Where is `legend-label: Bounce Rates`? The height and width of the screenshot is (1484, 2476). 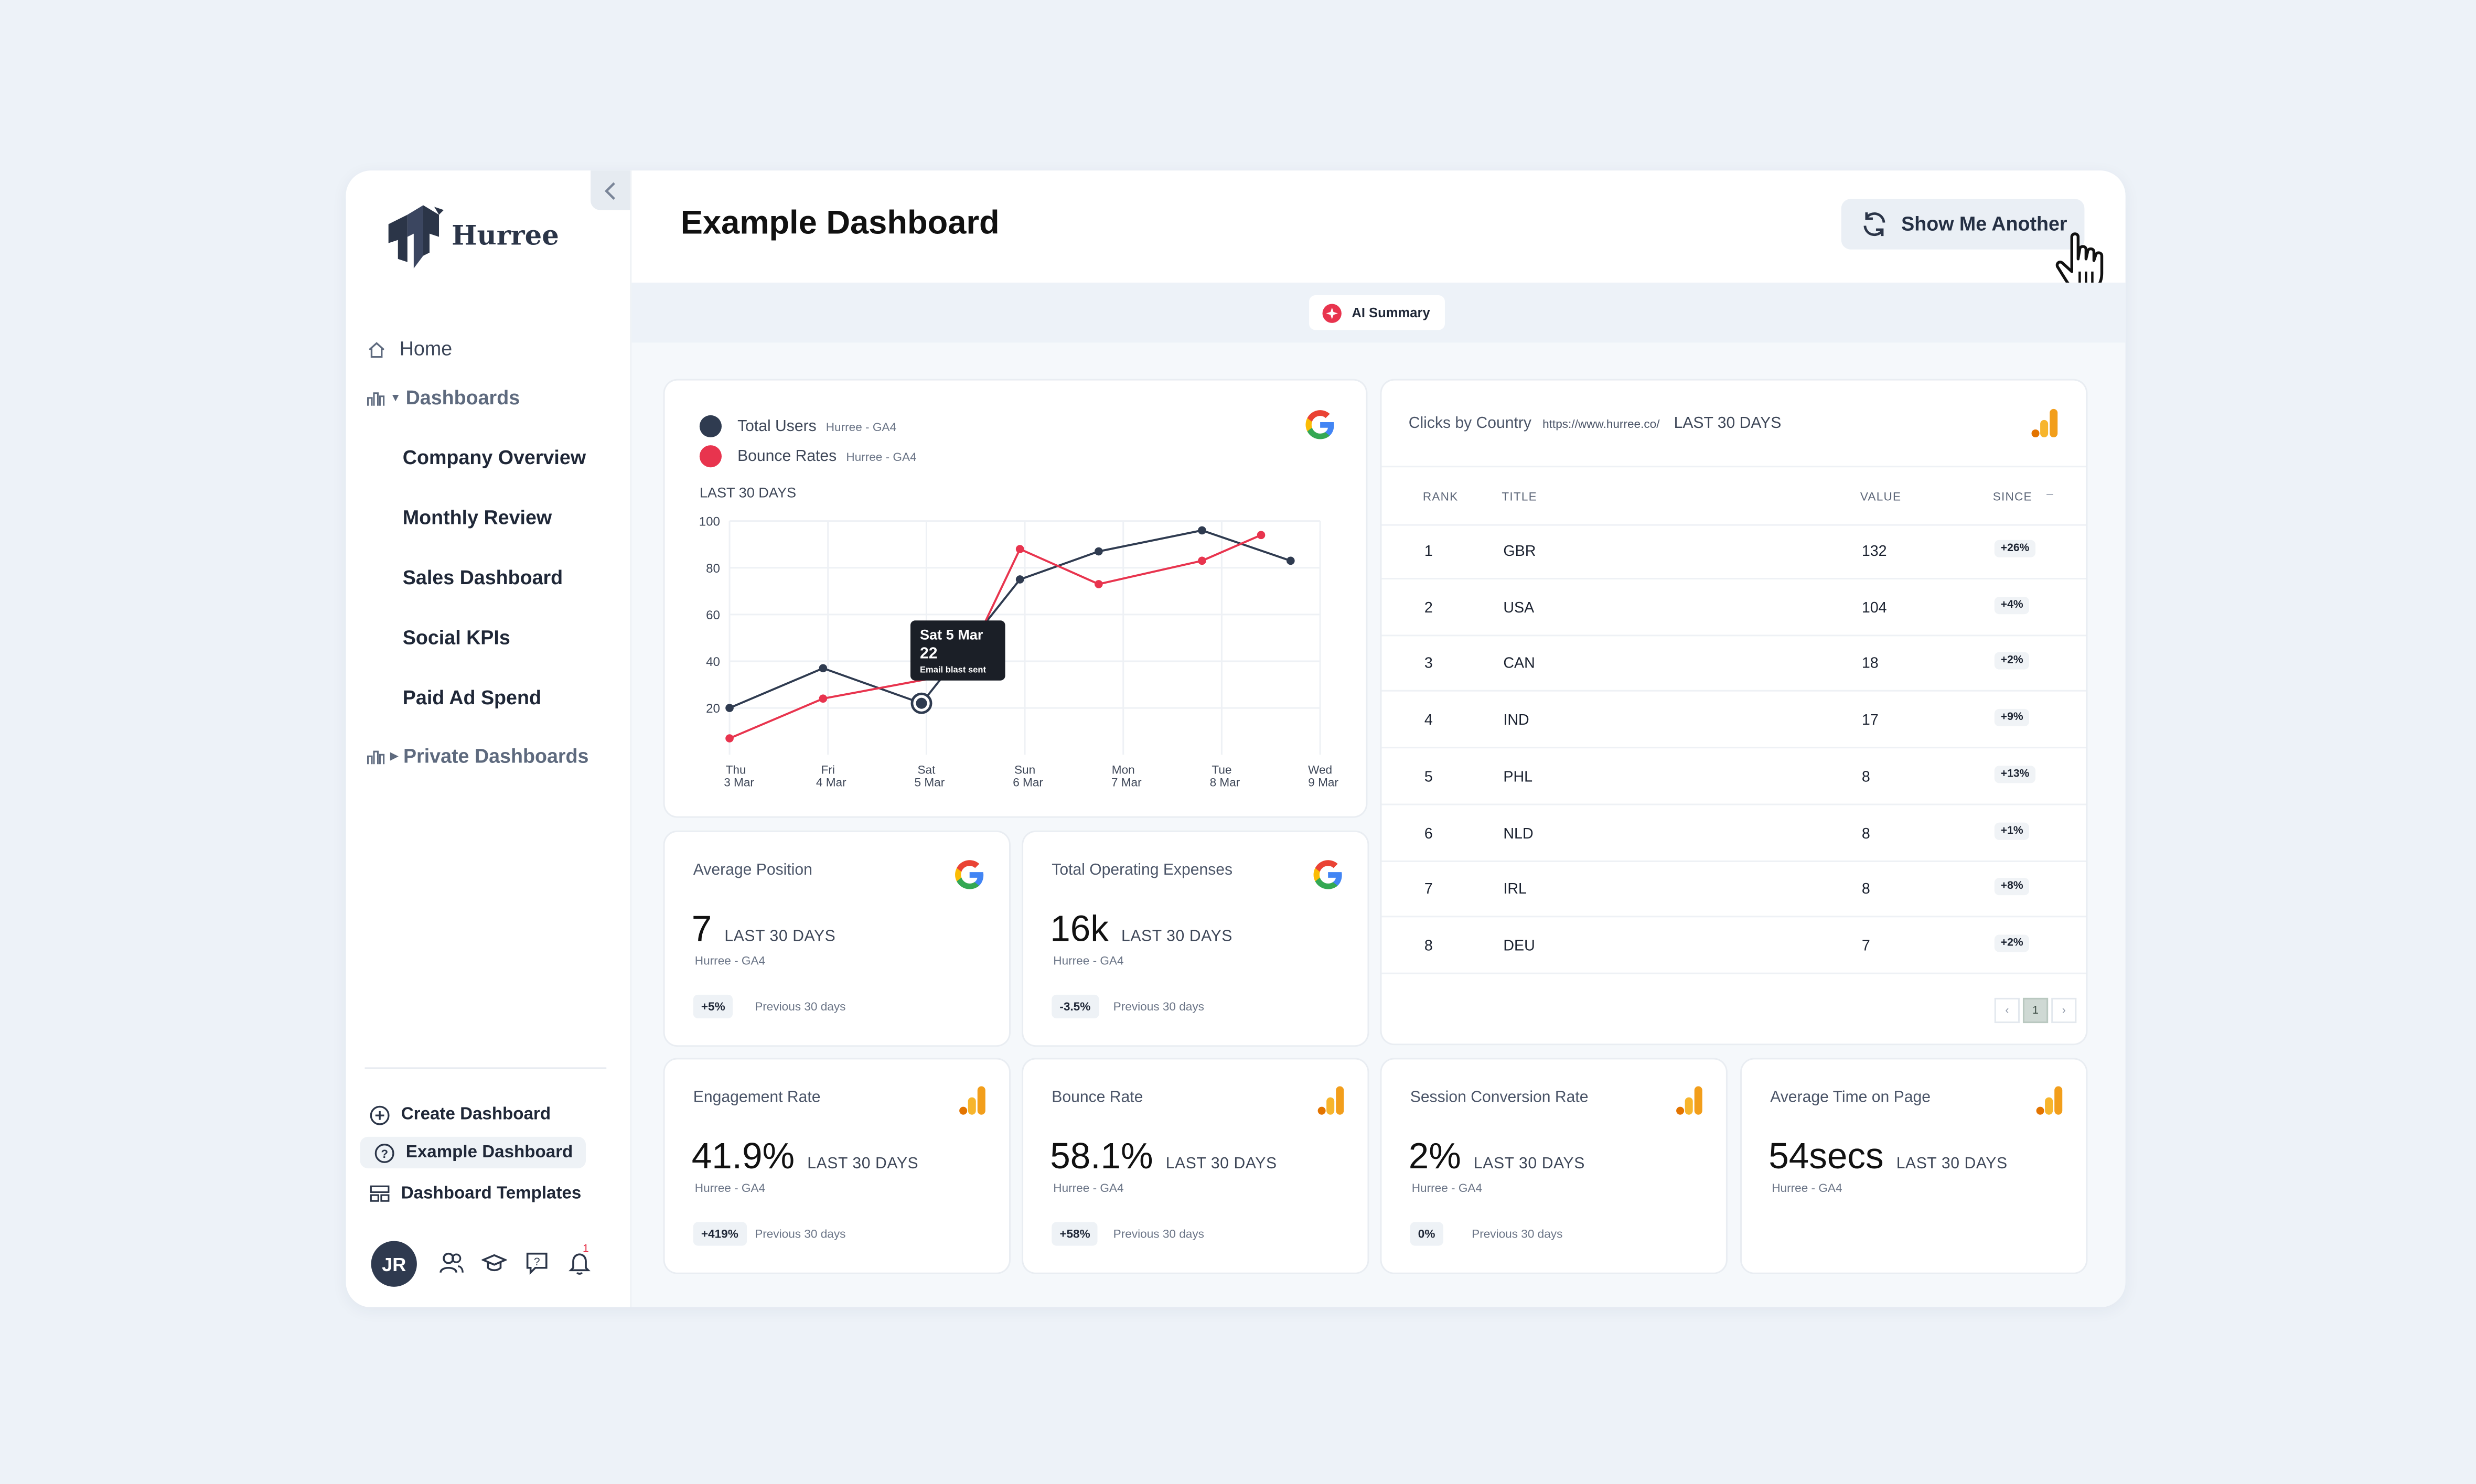 legend-label: Bounce Rates is located at coordinates (787, 456).